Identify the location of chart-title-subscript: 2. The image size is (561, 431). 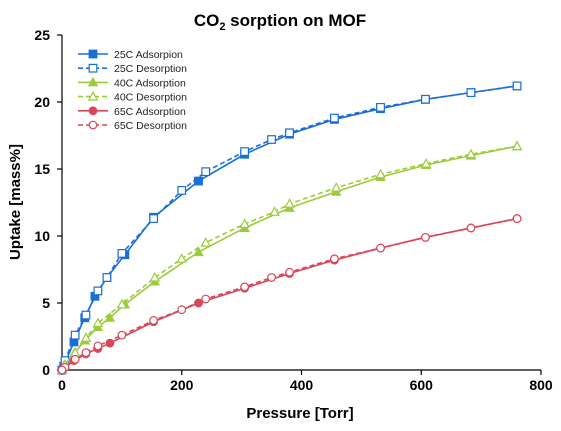
(222, 27).